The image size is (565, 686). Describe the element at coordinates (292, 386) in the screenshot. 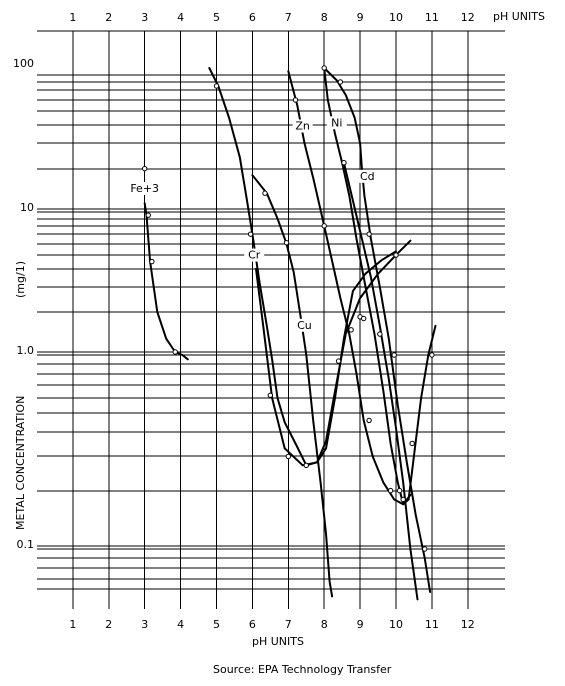

I see `curve-cu` at that location.